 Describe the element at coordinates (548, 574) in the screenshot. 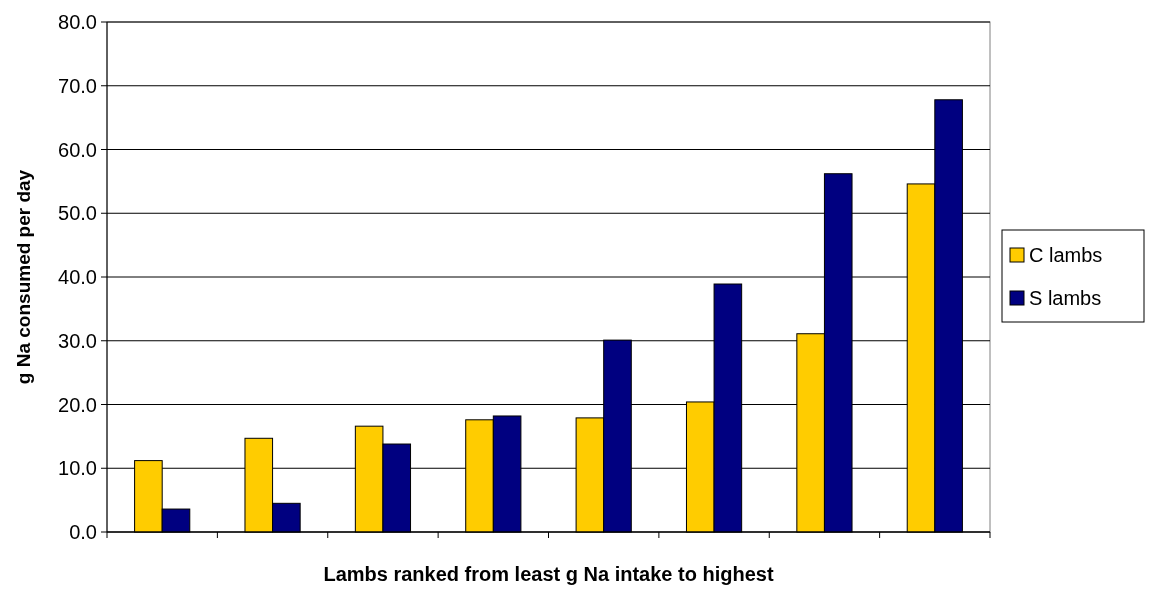

I see `x-axis-title: Lambs ranked from least g Na intake to highest` at that location.